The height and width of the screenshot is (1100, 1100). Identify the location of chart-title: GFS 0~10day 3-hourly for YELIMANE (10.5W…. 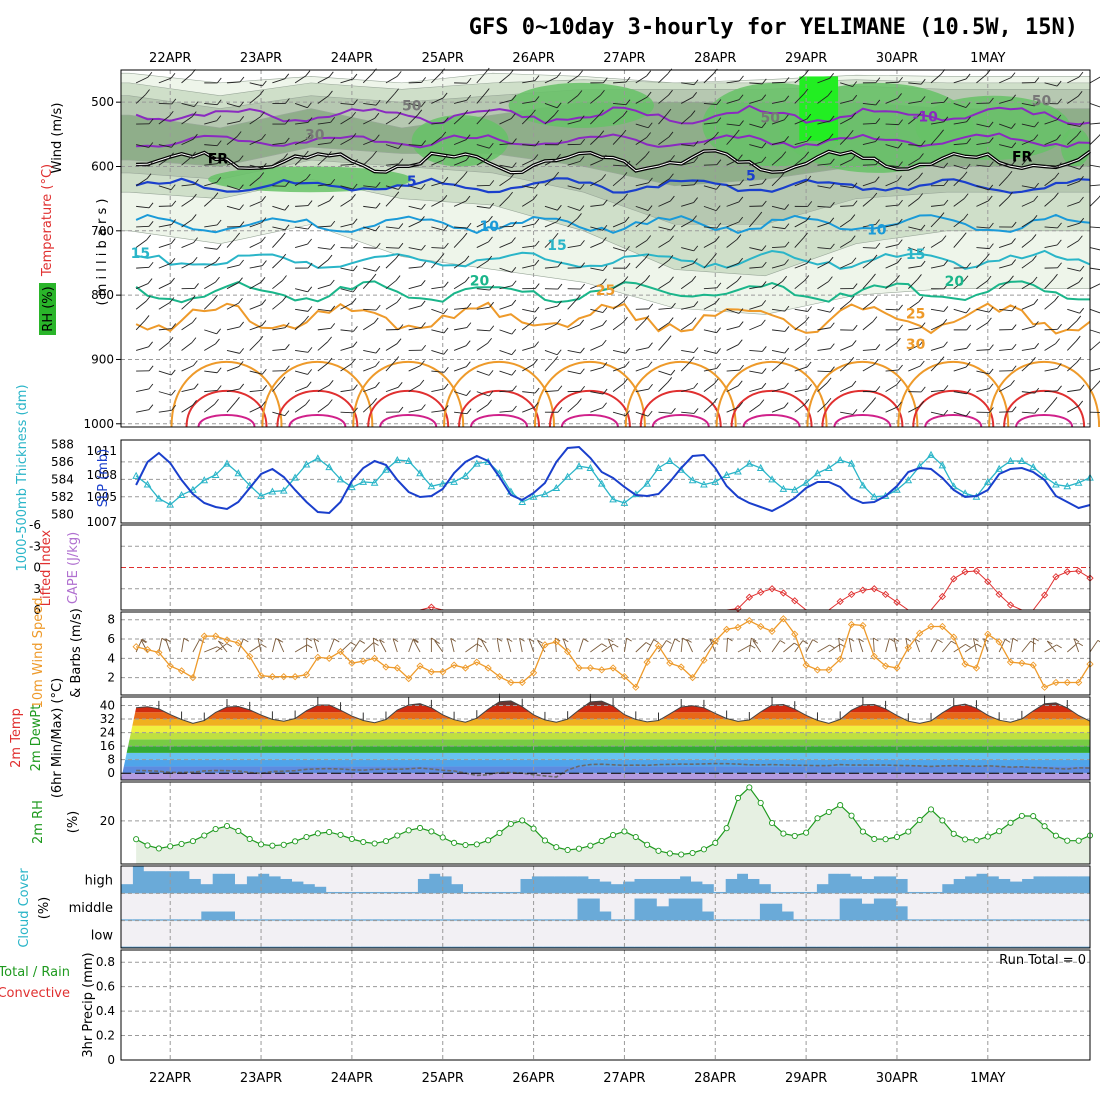
(773, 27).